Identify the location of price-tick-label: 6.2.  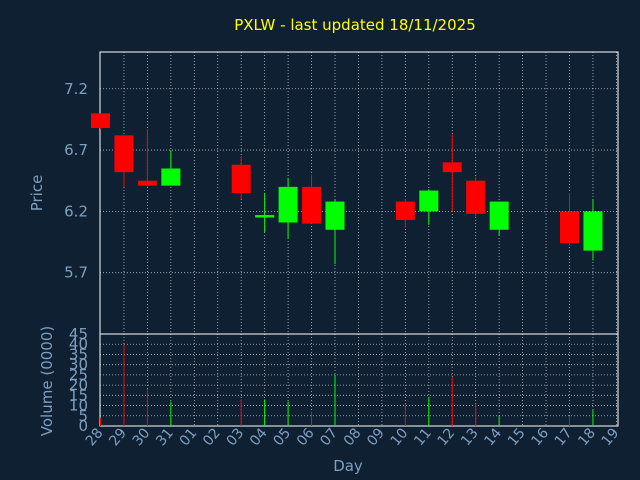
(76, 211).